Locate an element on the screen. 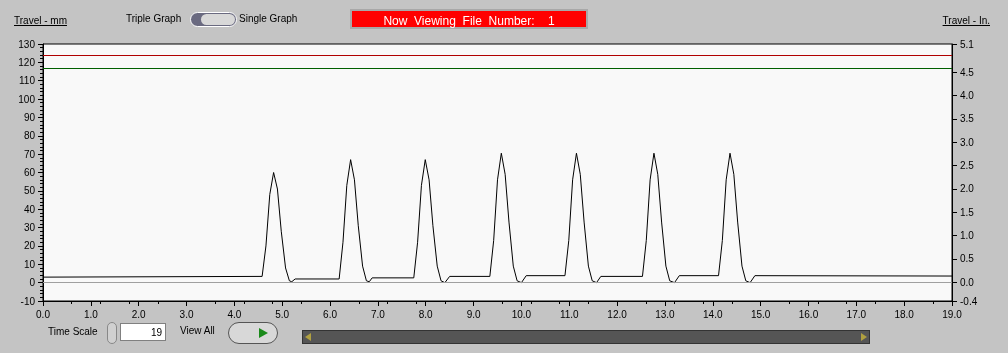 The image size is (1008, 353). text: Now Viewing File Number: 1 is located at coordinates (469, 19).